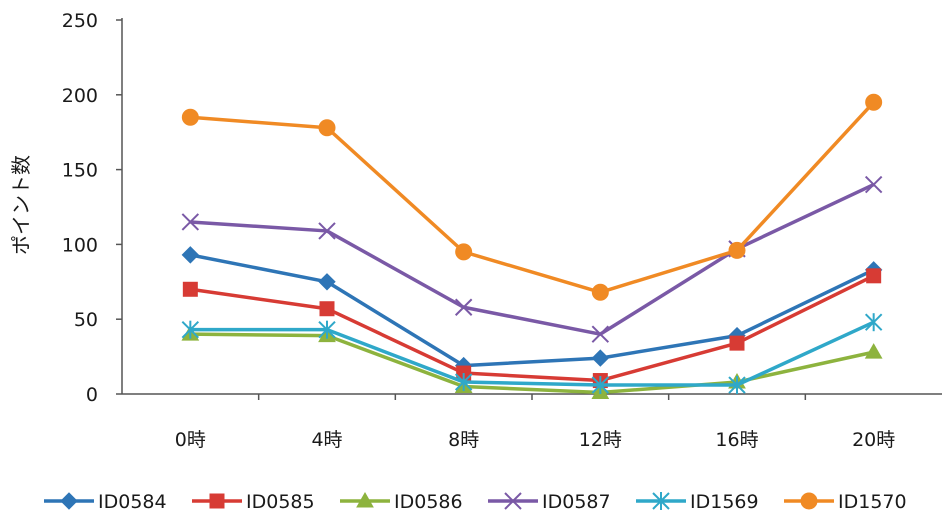 The image size is (942, 515). Describe the element at coordinates (80, 21) in the screenshot. I see `y-tick-label: 250` at that location.